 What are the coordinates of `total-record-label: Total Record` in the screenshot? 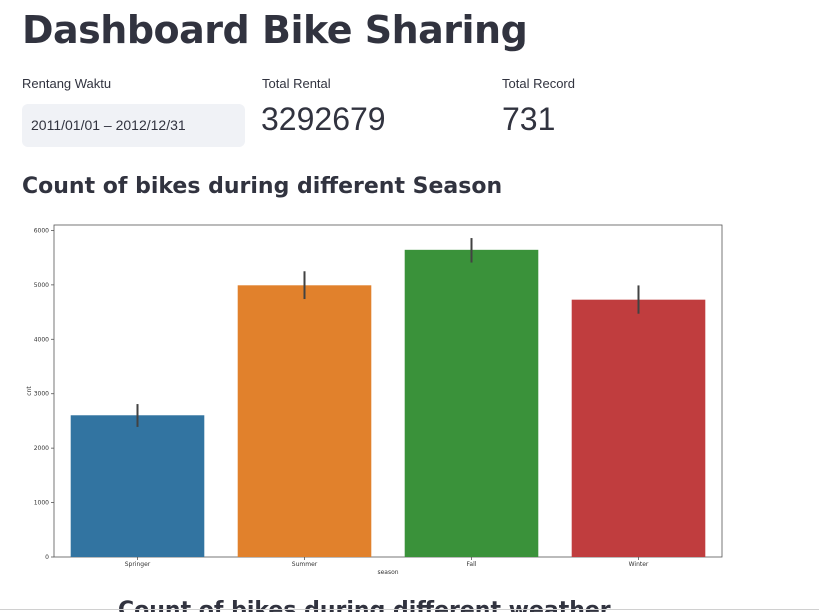 It's located at (538, 83).